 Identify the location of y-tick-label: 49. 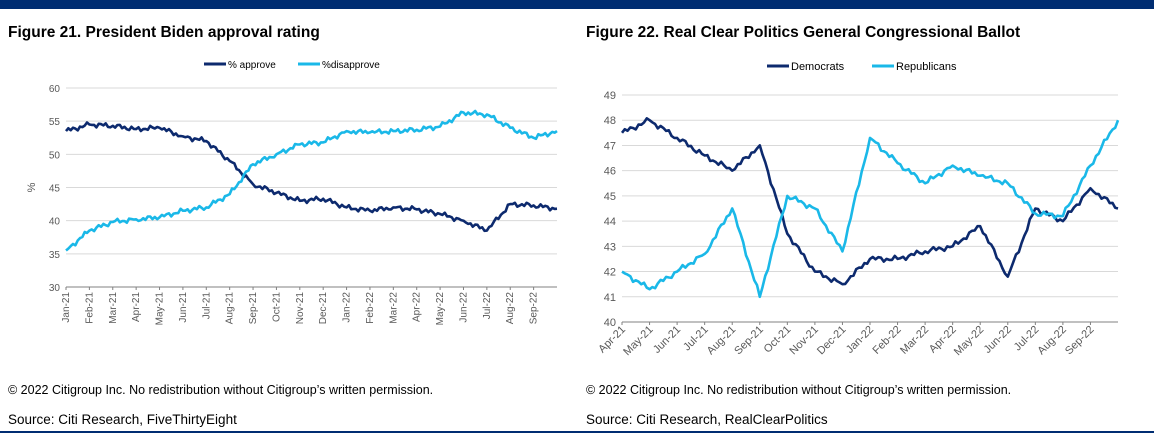
(610, 96).